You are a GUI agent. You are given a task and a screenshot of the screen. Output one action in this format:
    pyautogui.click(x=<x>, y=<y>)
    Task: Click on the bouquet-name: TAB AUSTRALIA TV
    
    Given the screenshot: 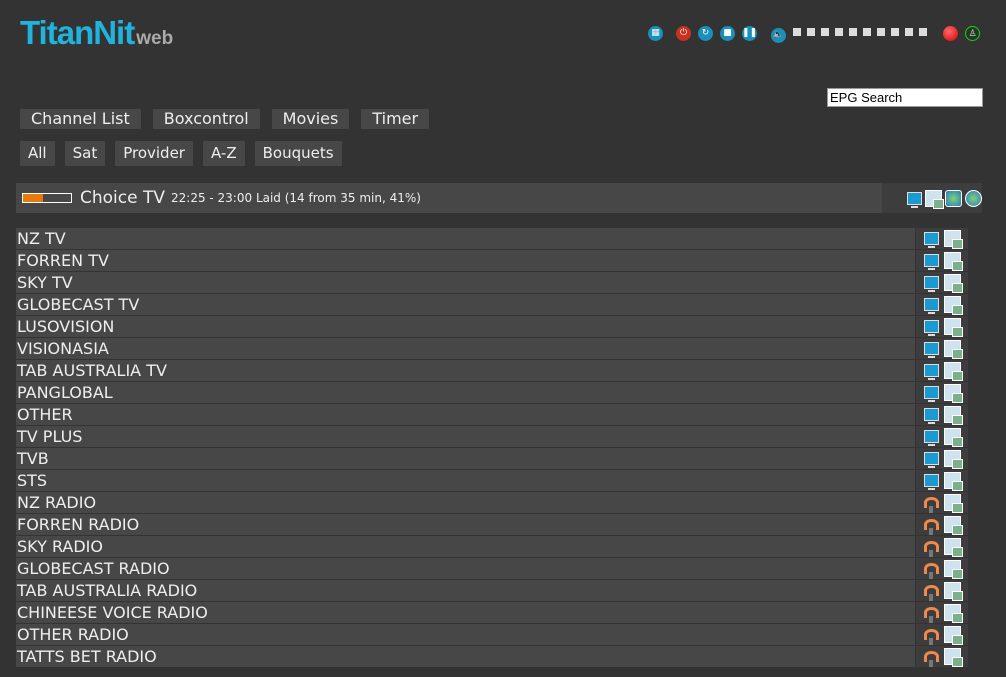 What is the action you would take?
    pyautogui.click(x=465, y=370)
    